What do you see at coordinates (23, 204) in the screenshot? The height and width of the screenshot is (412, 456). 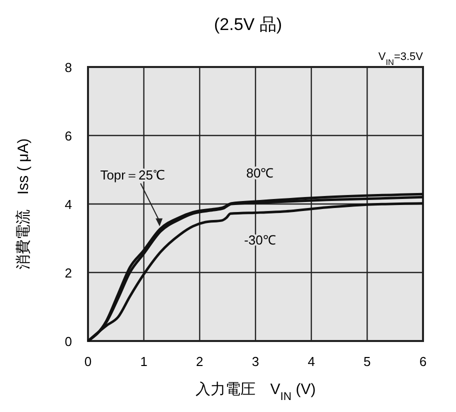 I see `y-axis-title: 消費電流 Iss ( μA)` at bounding box center [23, 204].